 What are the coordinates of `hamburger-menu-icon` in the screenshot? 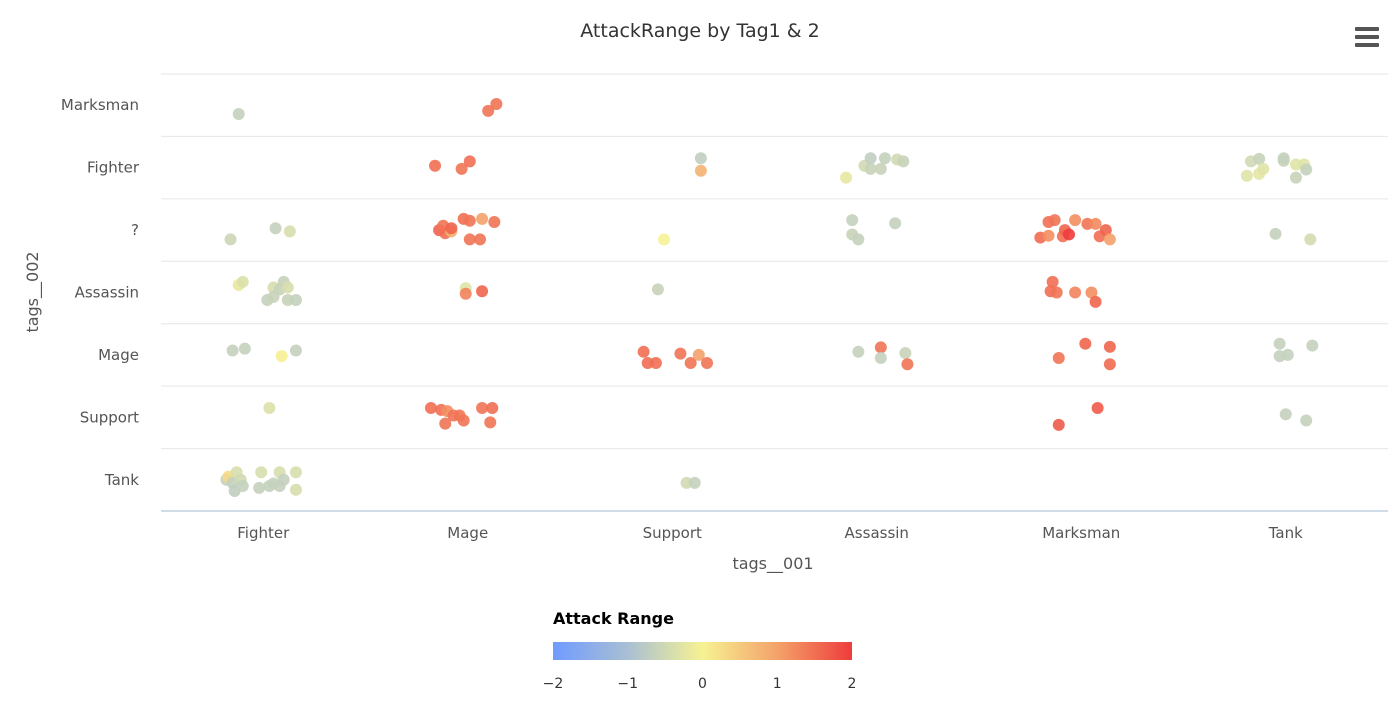 It's located at (1367, 37).